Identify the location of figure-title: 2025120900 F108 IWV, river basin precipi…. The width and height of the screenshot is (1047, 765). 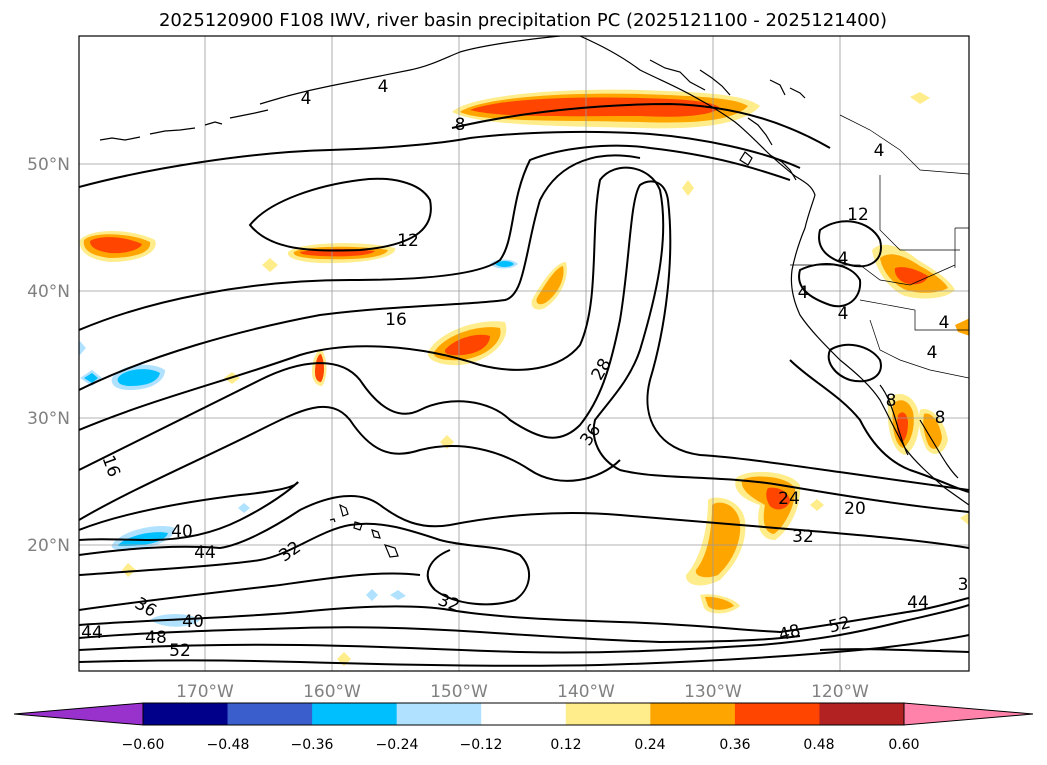
(523, 20).